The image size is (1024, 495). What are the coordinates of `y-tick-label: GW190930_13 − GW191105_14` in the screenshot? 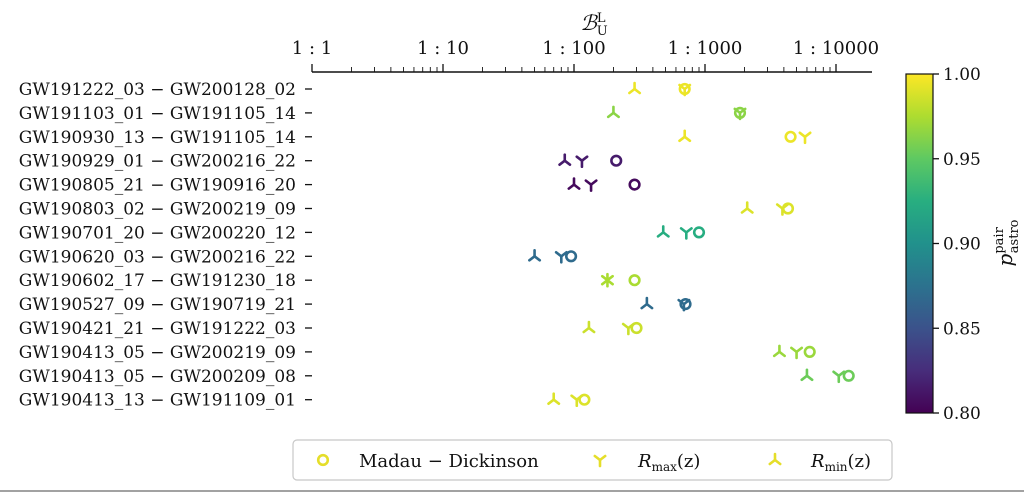 It's located at (157, 138).